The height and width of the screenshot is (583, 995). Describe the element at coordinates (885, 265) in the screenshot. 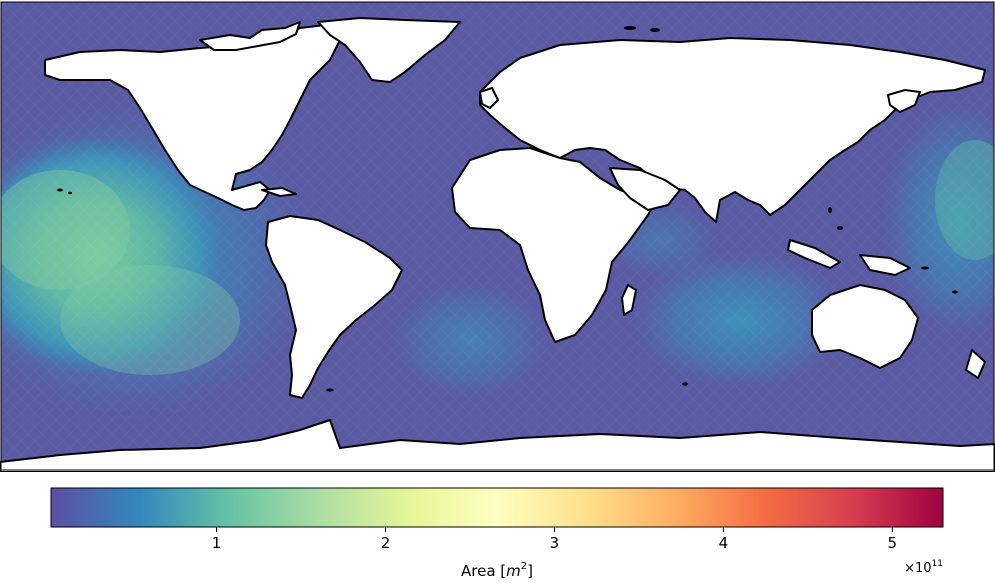

I see `landmass-new-guinea` at that location.